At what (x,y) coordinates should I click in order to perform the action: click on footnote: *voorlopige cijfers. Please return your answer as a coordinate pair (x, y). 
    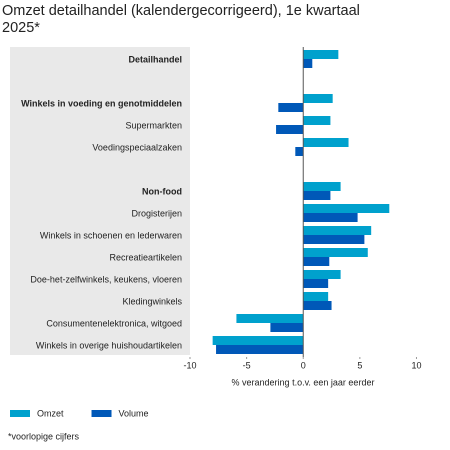
    Looking at the image, I should click on (44, 436).